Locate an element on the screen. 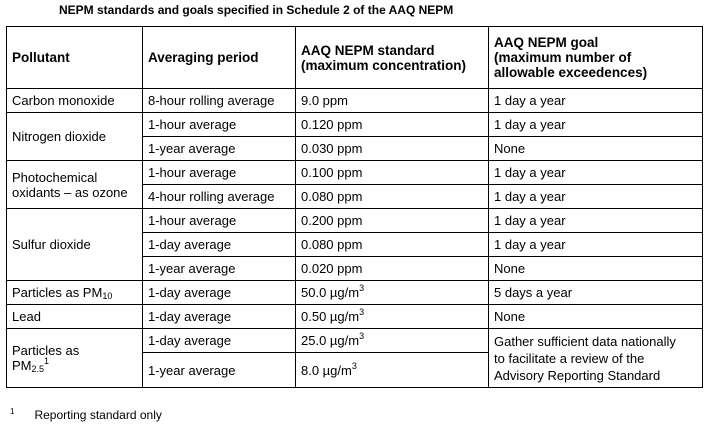  pollutant-cell: Photochemical oxidants – as ozone is located at coordinates (74, 184).